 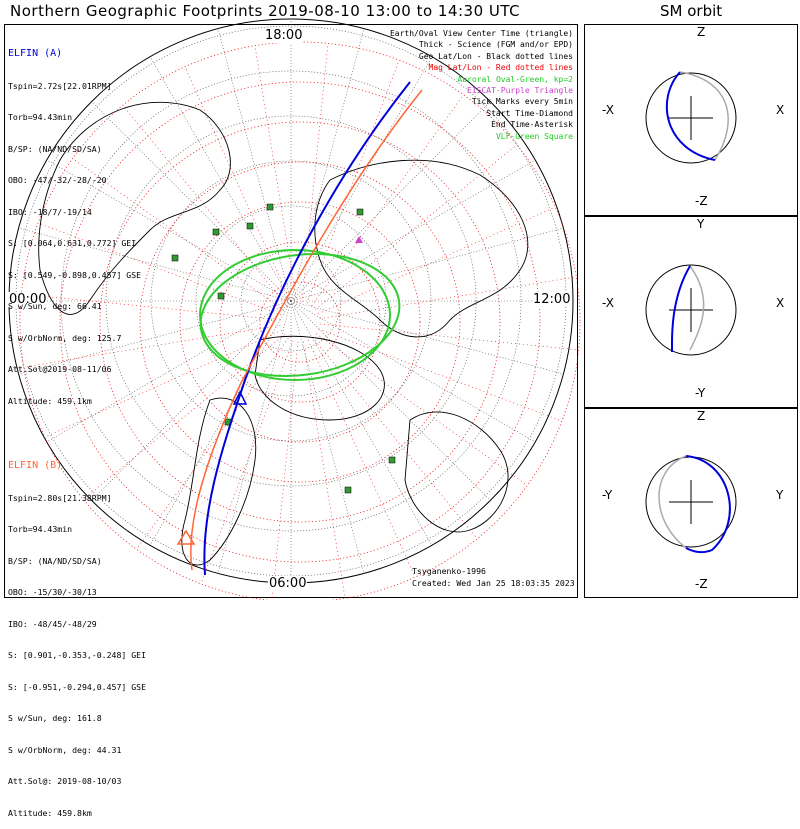 I want to click on geo-lat-ring, so click(x=291, y=301).